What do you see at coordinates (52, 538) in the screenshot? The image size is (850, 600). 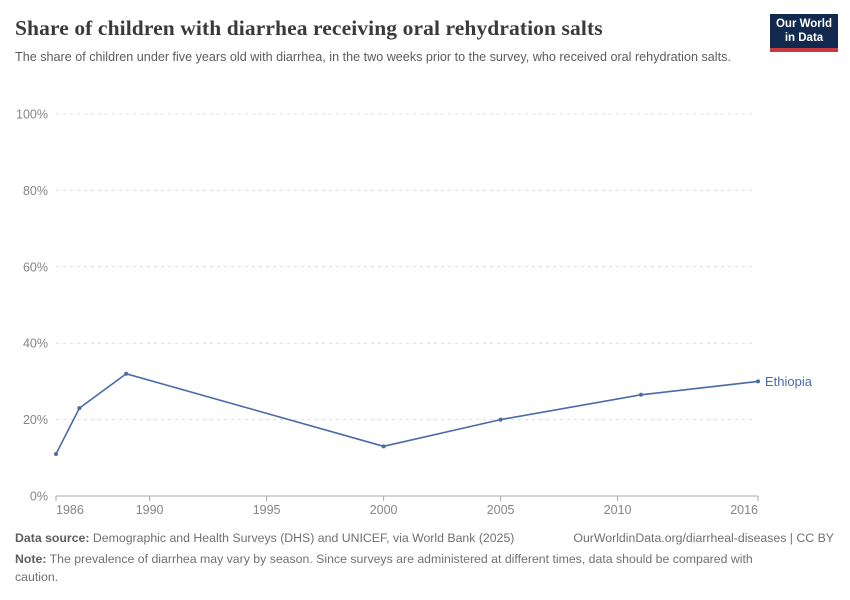 I see `data-source-label: Data source:` at bounding box center [52, 538].